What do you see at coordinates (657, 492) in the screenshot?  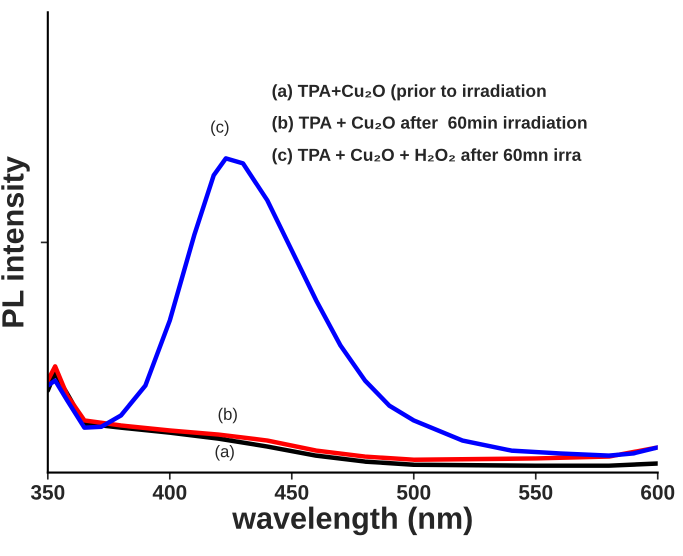 I see `x-tick-label: 600` at bounding box center [657, 492].